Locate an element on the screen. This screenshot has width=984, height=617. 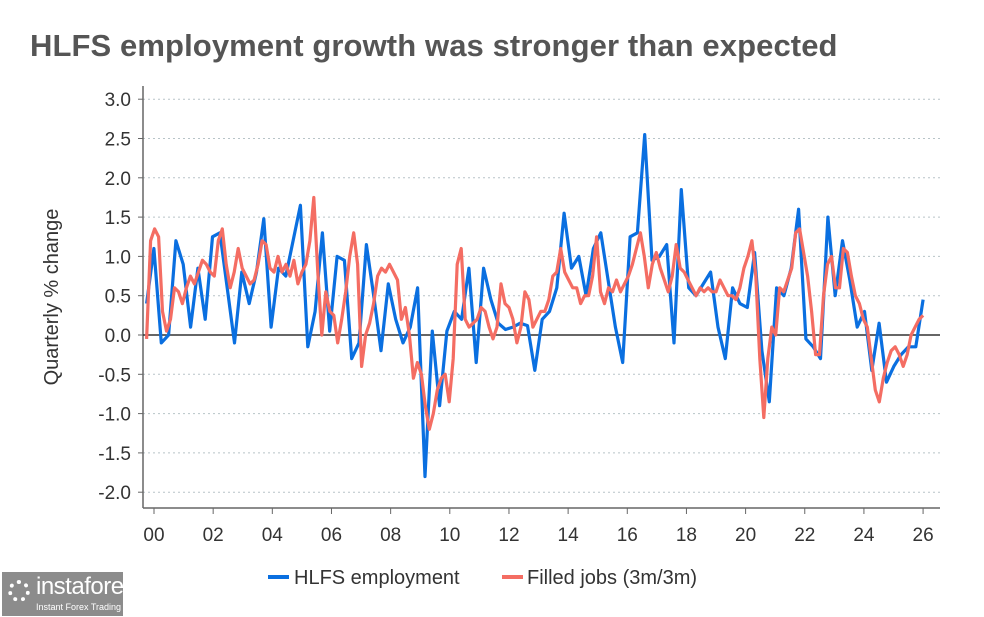
y-tick-label: -1.5 is located at coordinates (114, 454).